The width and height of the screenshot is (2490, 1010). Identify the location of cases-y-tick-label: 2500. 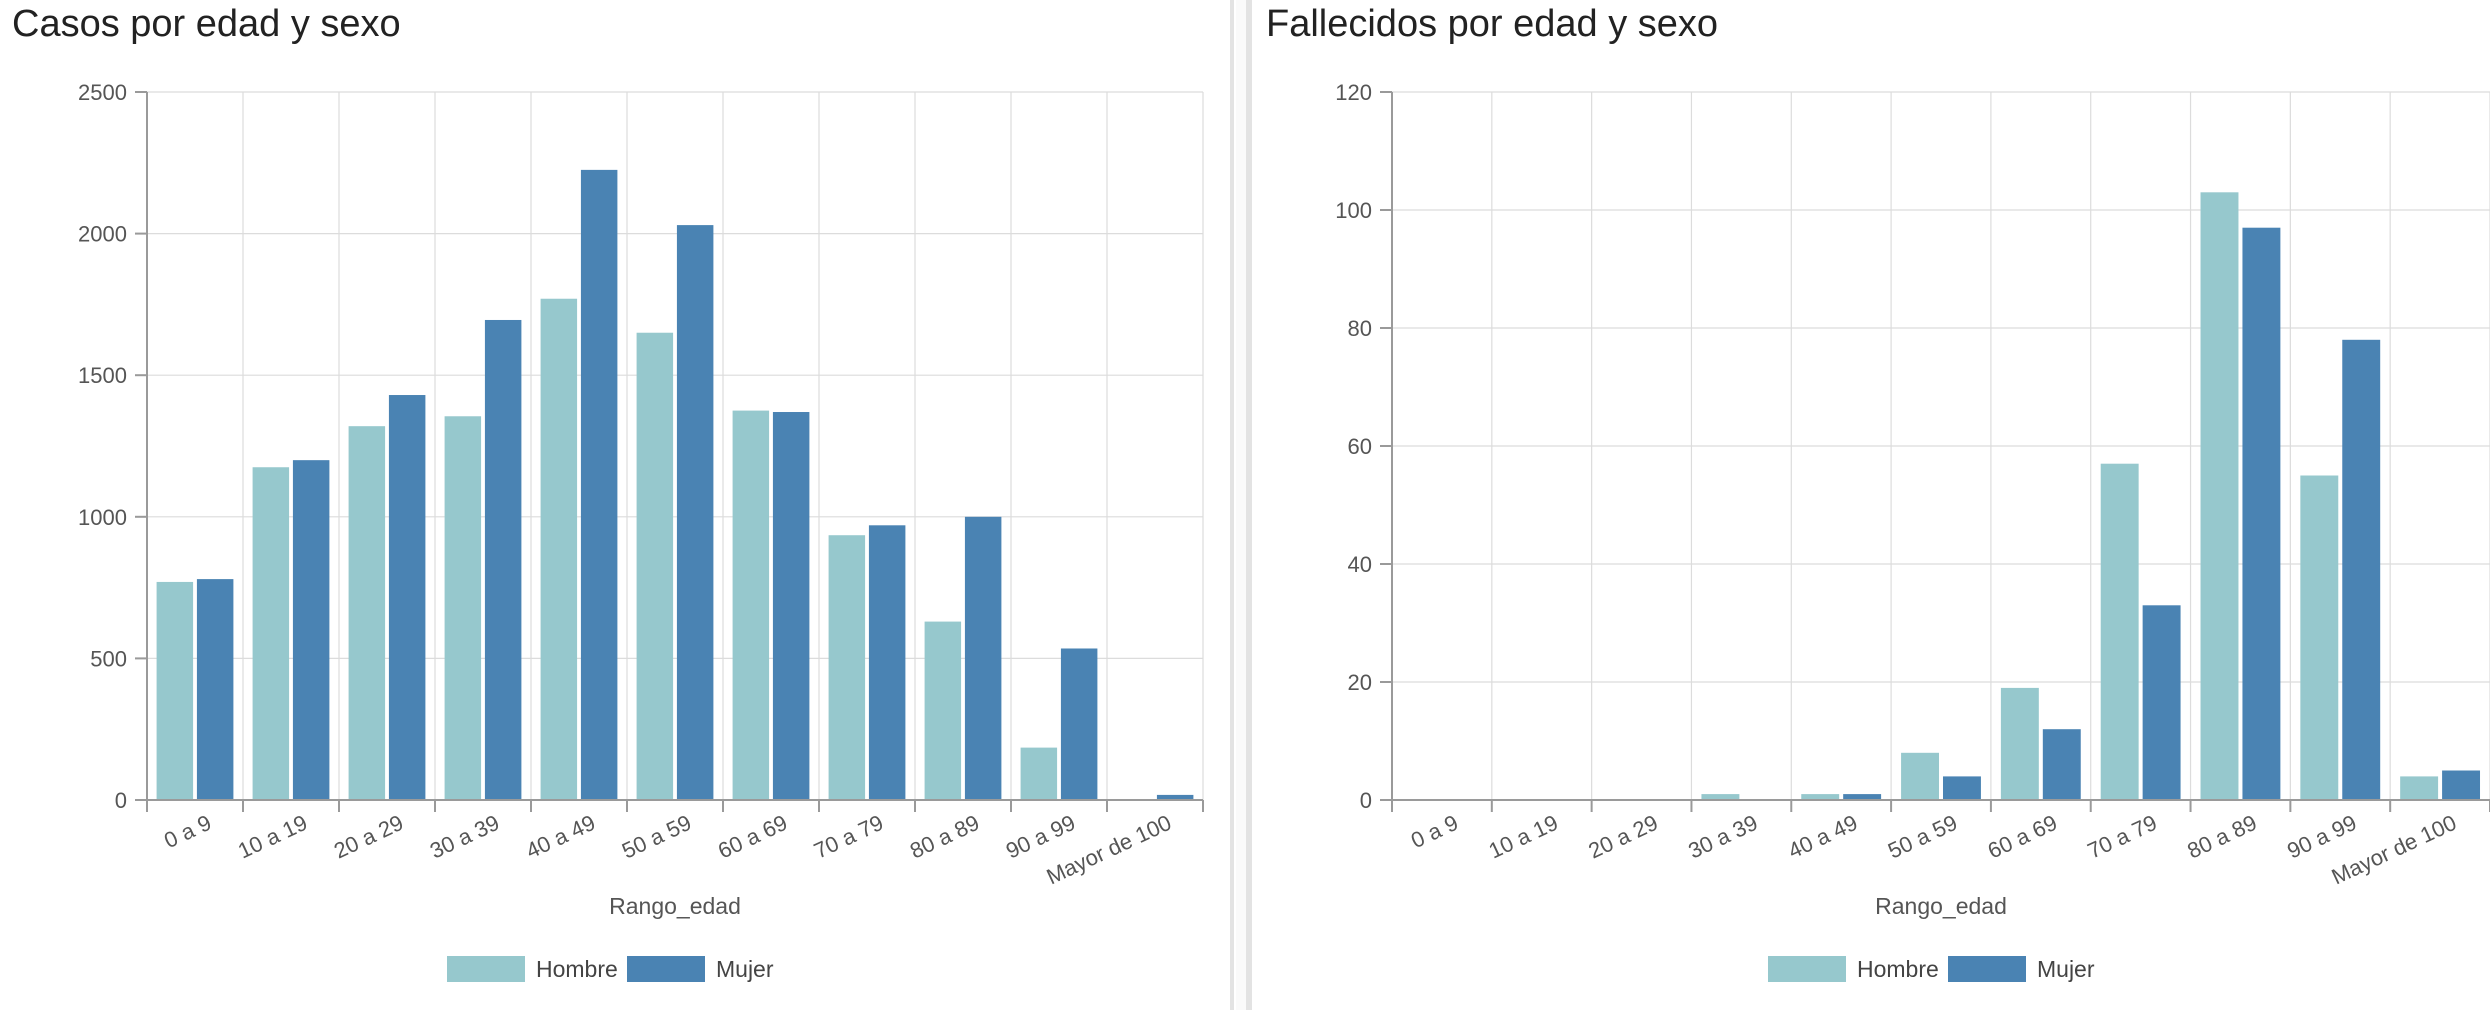
(102, 92).